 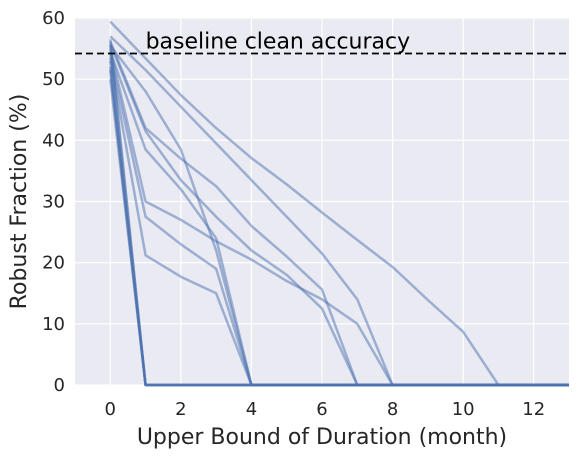 What do you see at coordinates (278, 41) in the screenshot?
I see `baseline-label: baseline clean accuracy` at bounding box center [278, 41].